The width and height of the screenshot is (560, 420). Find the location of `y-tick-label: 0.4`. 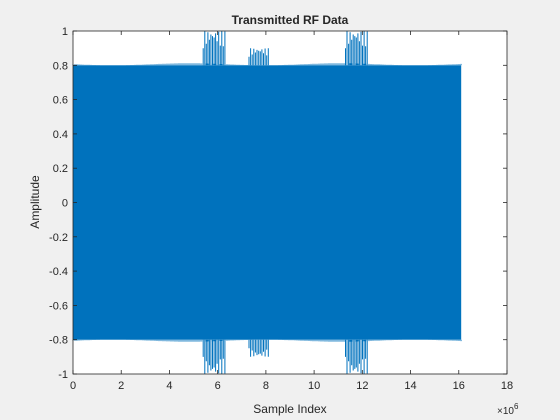

y-tick-label: 0.4 is located at coordinates (60, 135).